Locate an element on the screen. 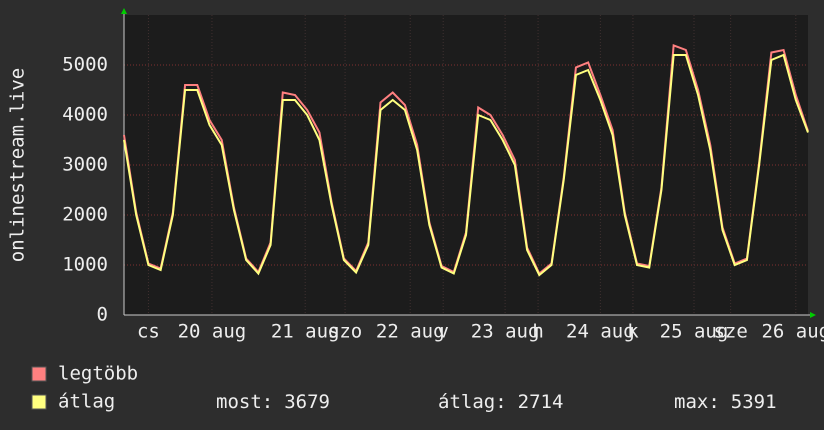 The width and height of the screenshot is (824, 430). stat: most: 3679 is located at coordinates (273, 402).